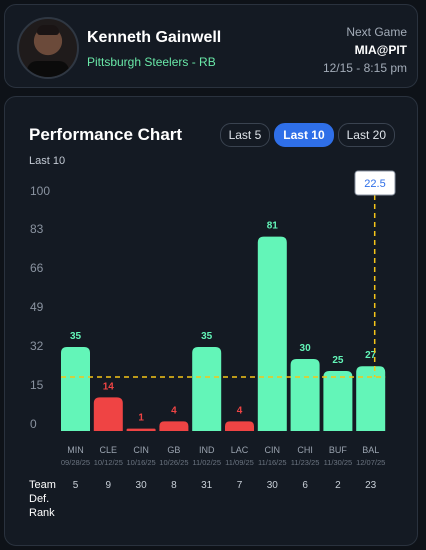  Describe the element at coordinates (272, 462) in the screenshot. I see `x-date-label: 11/16/25` at that location.